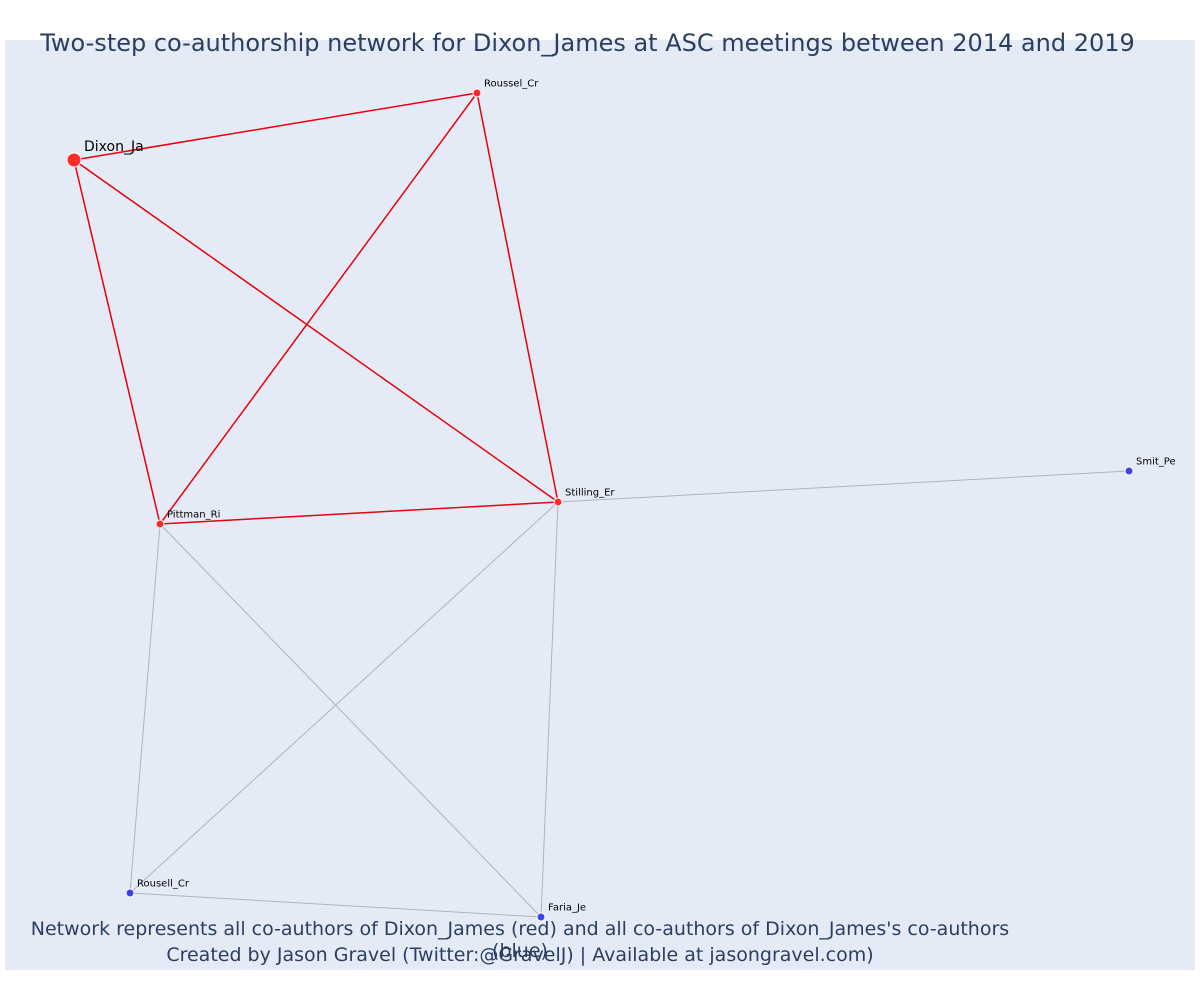 The height and width of the screenshot is (1000, 1200). Describe the element at coordinates (114, 147) in the screenshot. I see `node-label-Dixon_Ja: Dixon_Ja` at that location.